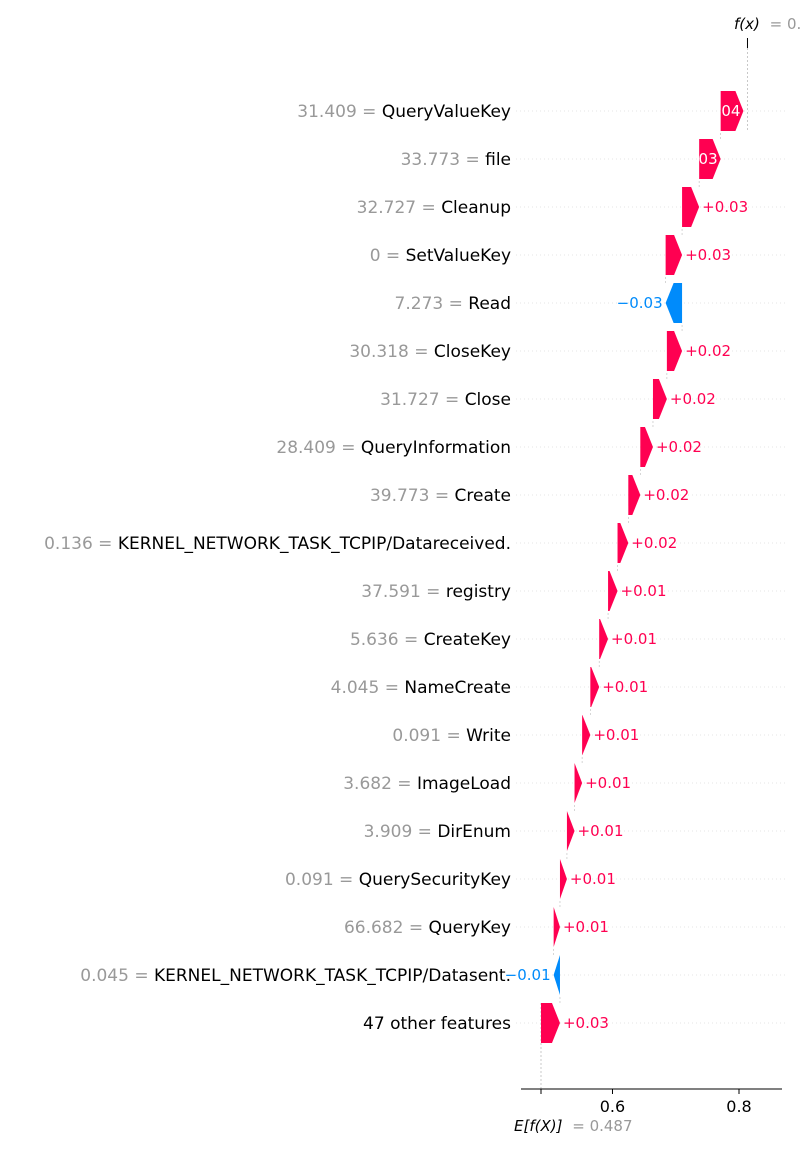 The height and width of the screenshot is (1150, 800). What do you see at coordinates (451, 736) in the screenshot?
I see `feature-label: 0.091 = Write` at bounding box center [451, 736].